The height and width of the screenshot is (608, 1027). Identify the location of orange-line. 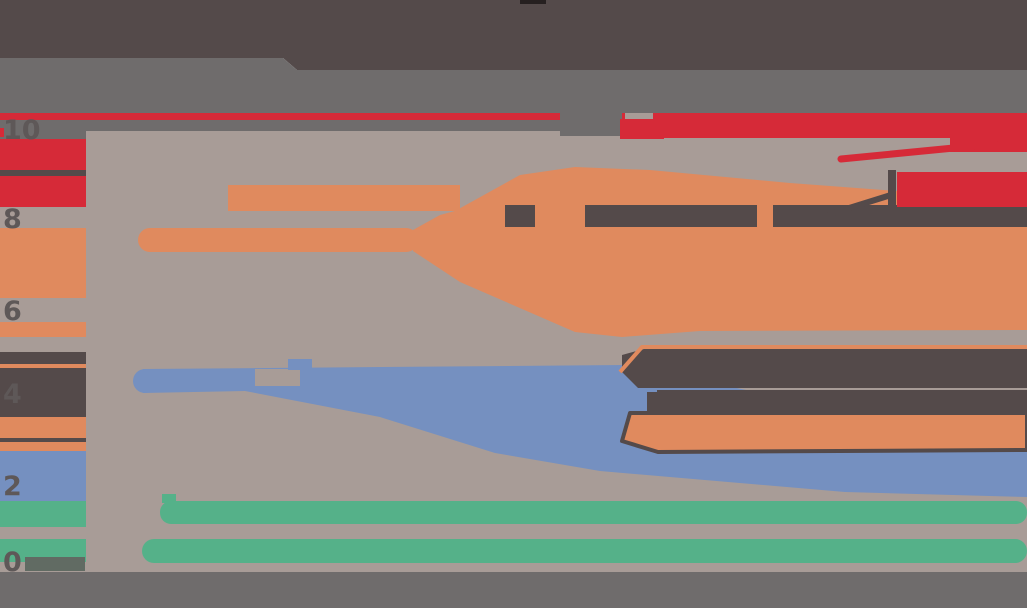
(278, 240).